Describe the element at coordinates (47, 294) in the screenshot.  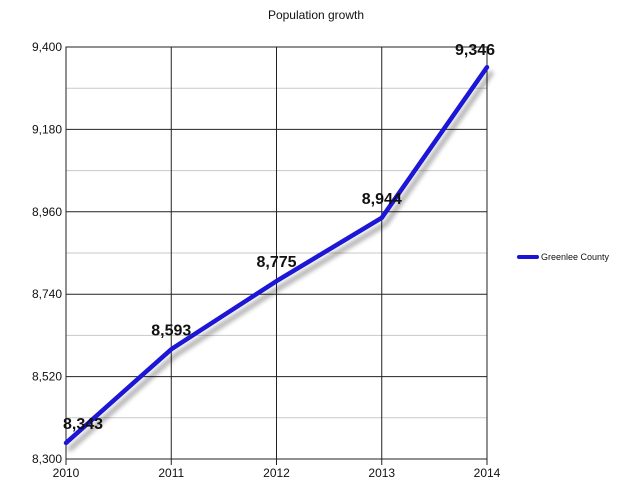
I see `y-tick-label: 8,740` at that location.